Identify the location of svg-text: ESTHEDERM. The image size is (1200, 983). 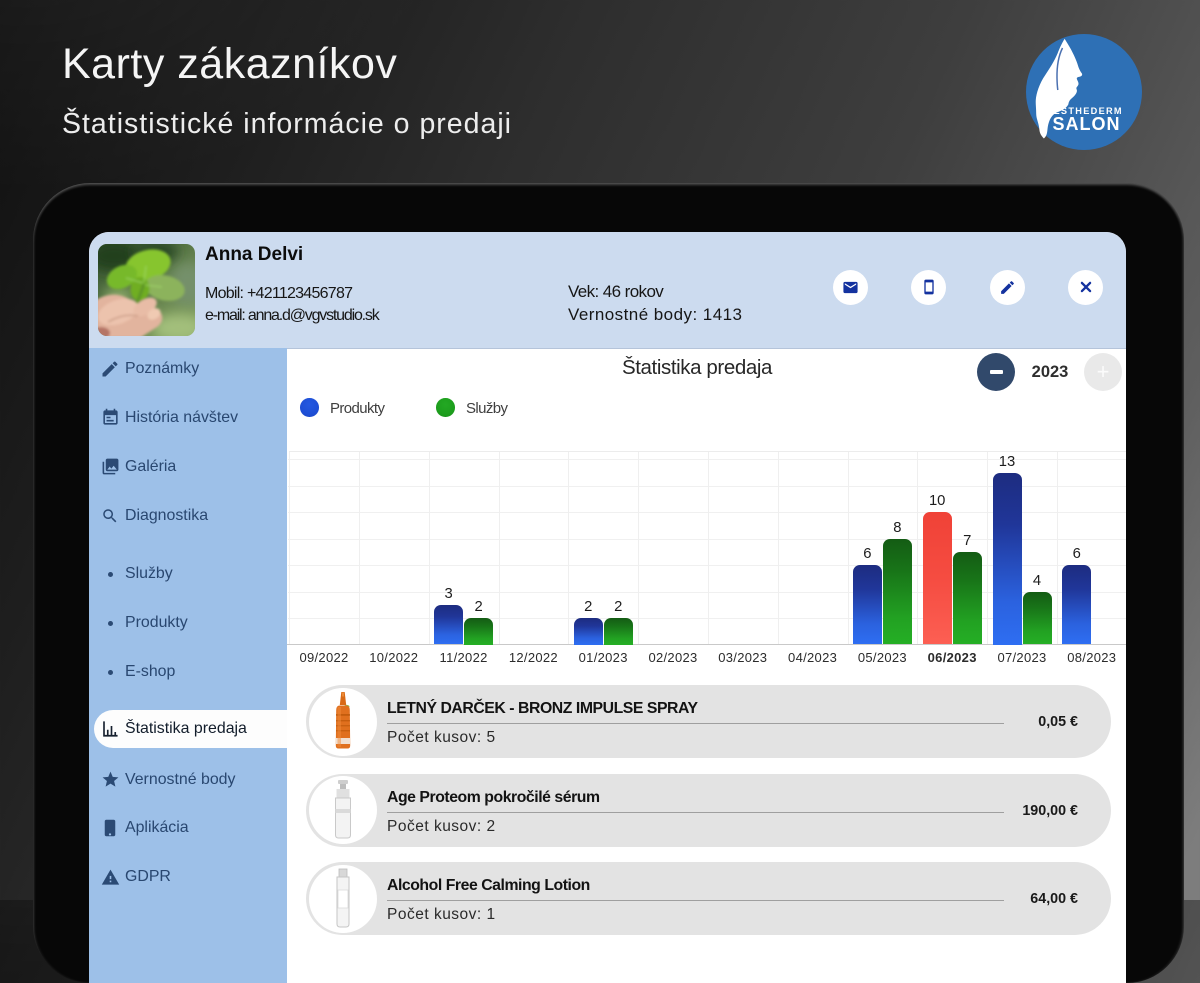
(1088, 111).